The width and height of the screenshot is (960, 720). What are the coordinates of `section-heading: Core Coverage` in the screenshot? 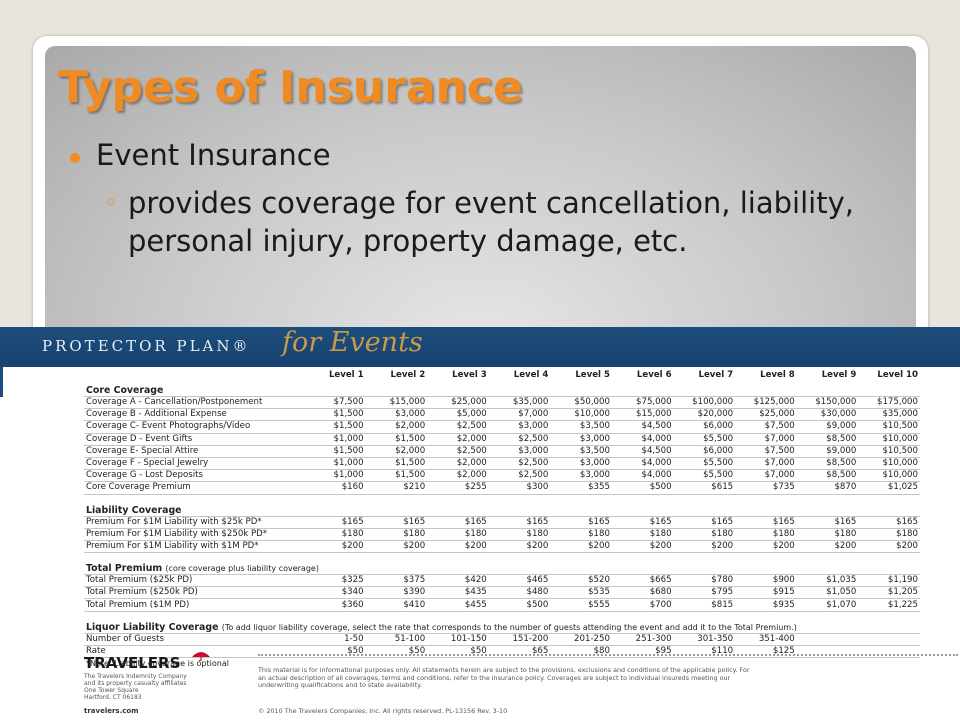 It's located at (502, 389).